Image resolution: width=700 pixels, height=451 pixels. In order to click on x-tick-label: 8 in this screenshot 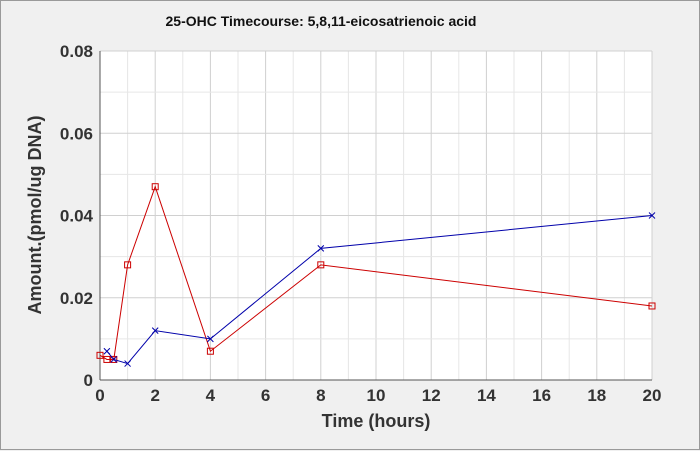, I will do `click(320, 395)`.